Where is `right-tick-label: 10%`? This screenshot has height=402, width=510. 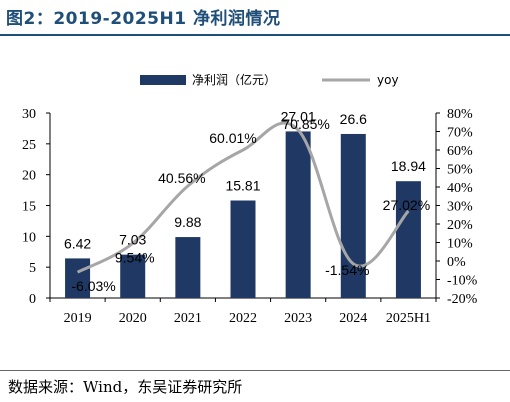
right-tick-label: 10% is located at coordinates (460, 244).